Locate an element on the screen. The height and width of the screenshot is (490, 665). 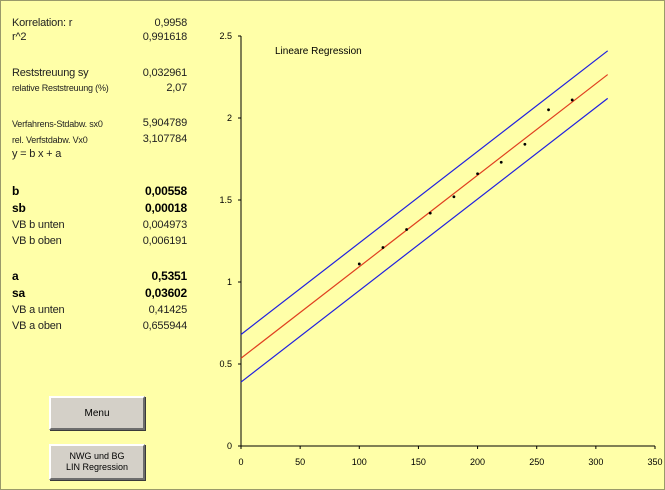
nwg-lin-regression-button: NWG und BG LIN Regression is located at coordinates (97, 462).